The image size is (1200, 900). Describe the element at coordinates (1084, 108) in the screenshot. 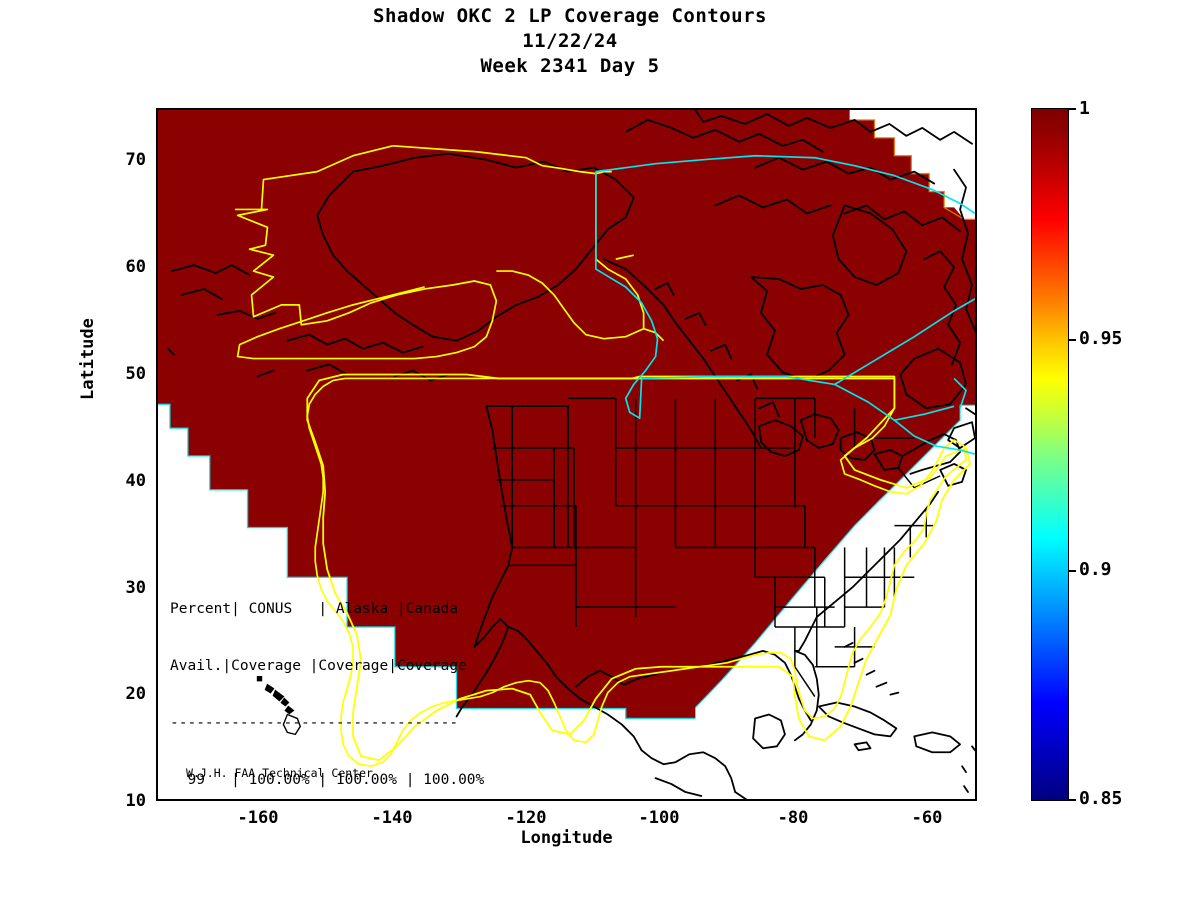

I see `colorbar-tick-label: 1` at that location.